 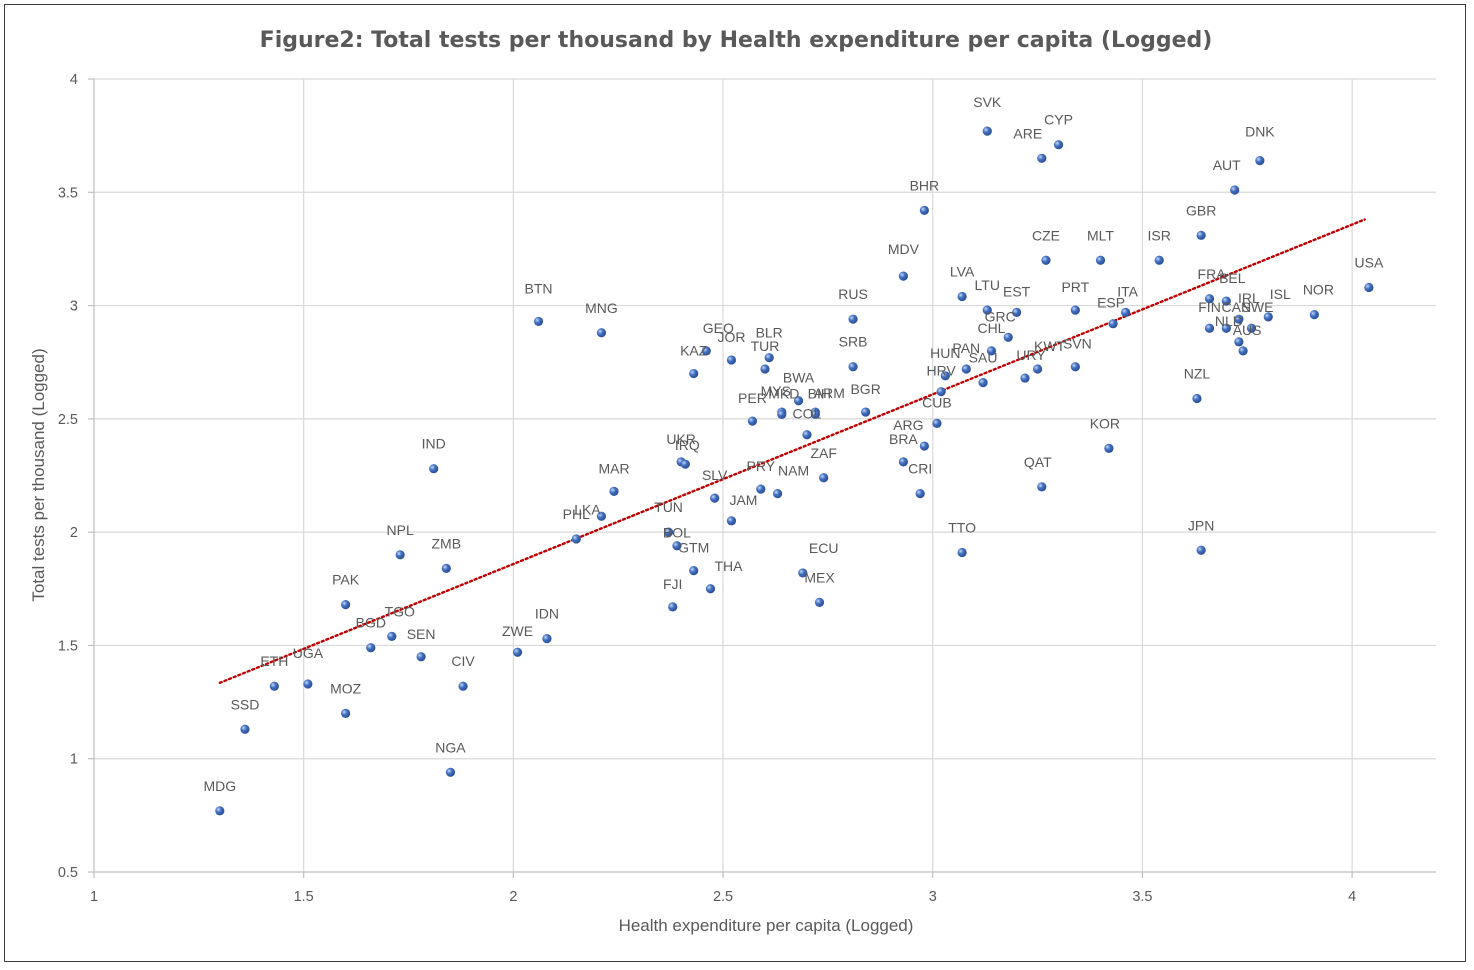 What do you see at coordinates (1031, 355) in the screenshot?
I see `point-label: URY` at bounding box center [1031, 355].